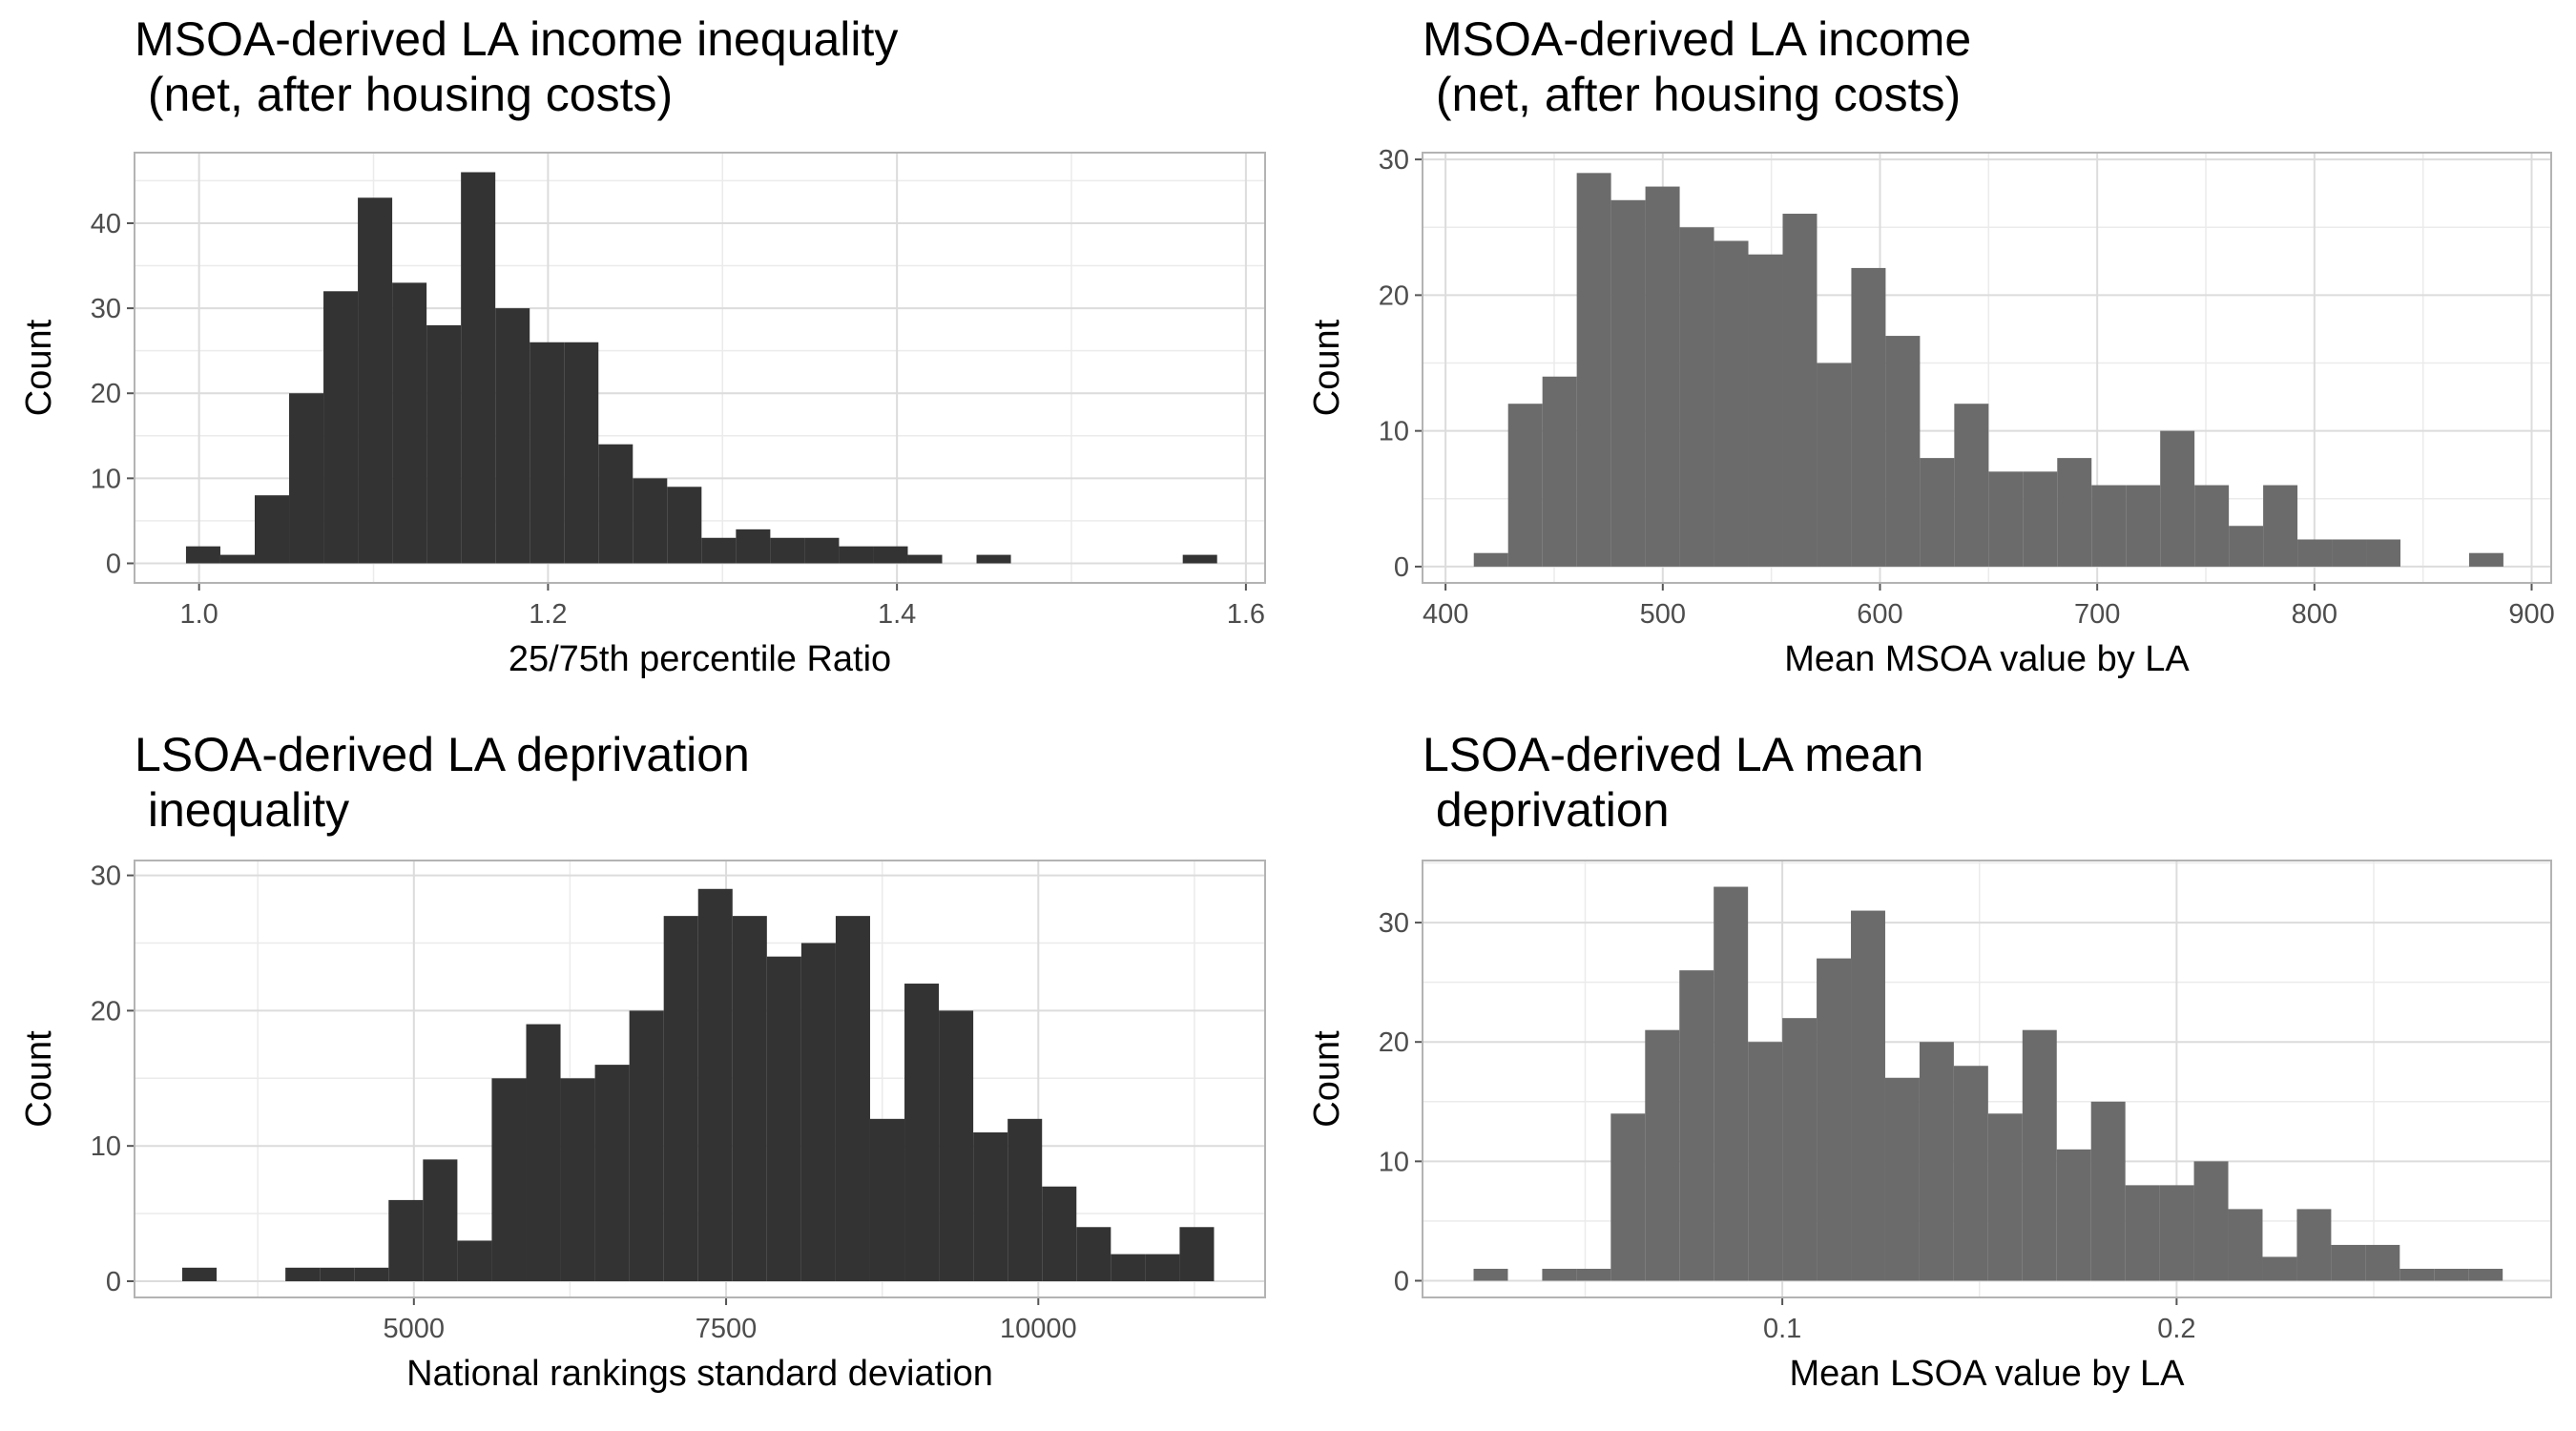  Describe the element at coordinates (1879, 615) in the screenshot. I see `x-tick-label: 600` at that location.